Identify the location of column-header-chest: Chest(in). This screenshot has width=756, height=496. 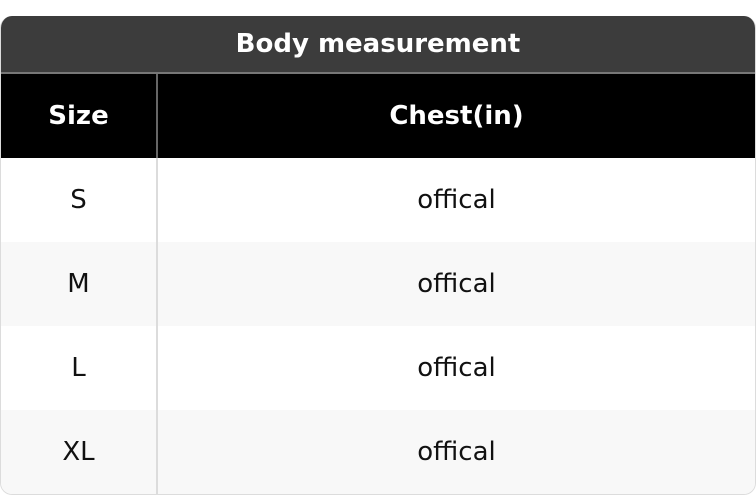
(456, 116).